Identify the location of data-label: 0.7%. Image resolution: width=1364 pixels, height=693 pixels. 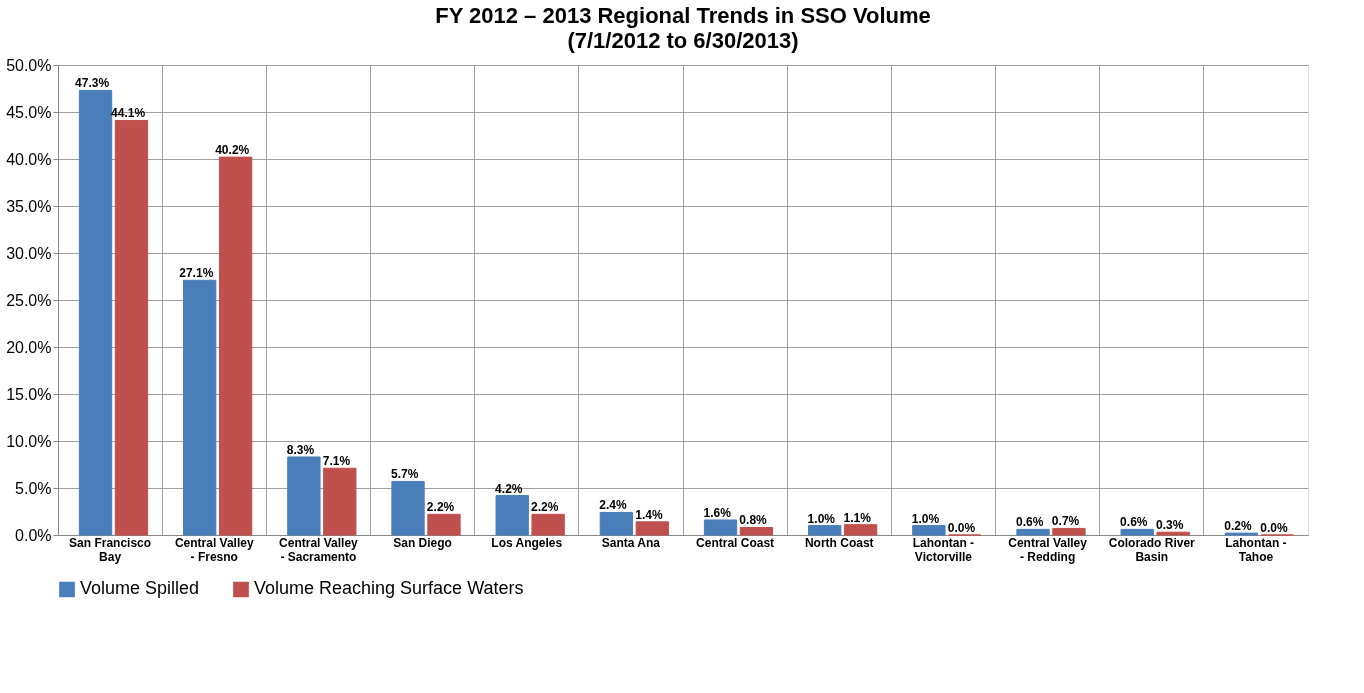
(1065, 521).